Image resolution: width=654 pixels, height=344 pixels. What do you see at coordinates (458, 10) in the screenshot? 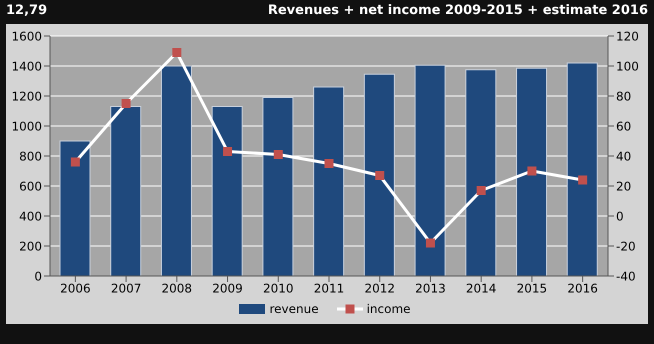
I see `chart-title: Revenues + net income 2009-2015 + estimate 2016` at bounding box center [458, 10].